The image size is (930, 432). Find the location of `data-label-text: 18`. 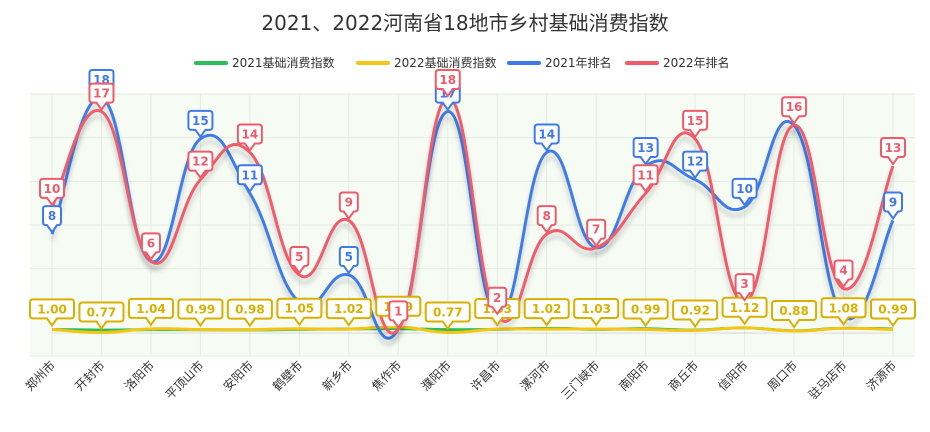

data-label-text: 18 is located at coordinates (447, 80).